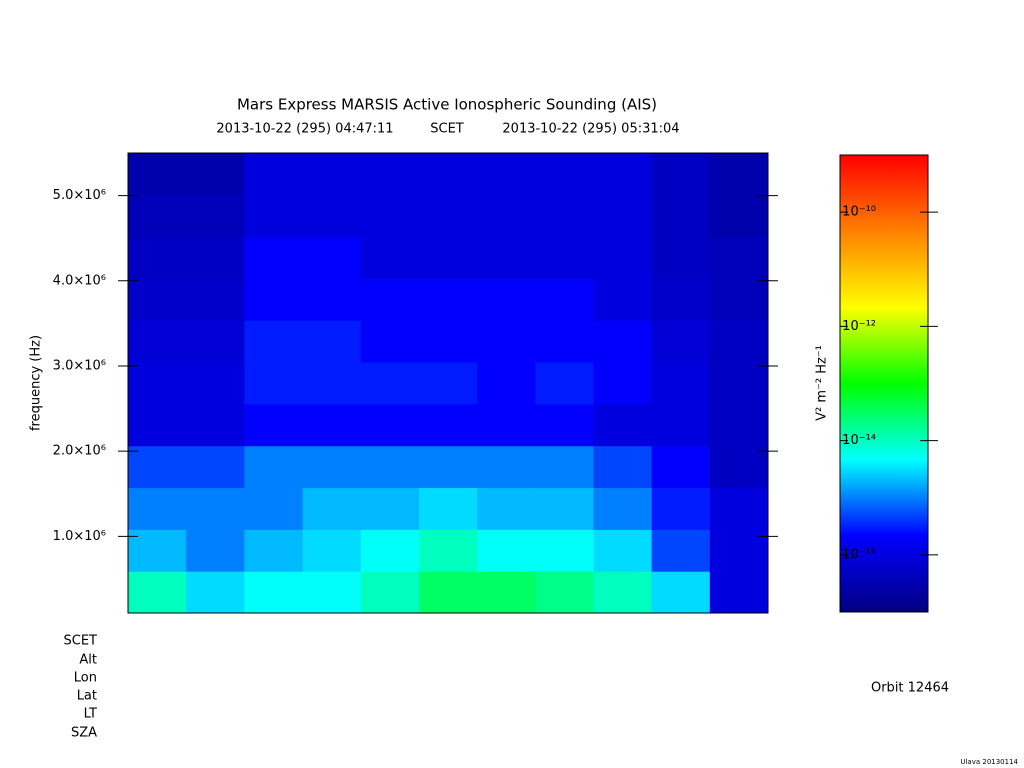  Describe the element at coordinates (822, 383) in the screenshot. I see `colorbar-label: V² m⁻² Hz⁻¹` at that location.